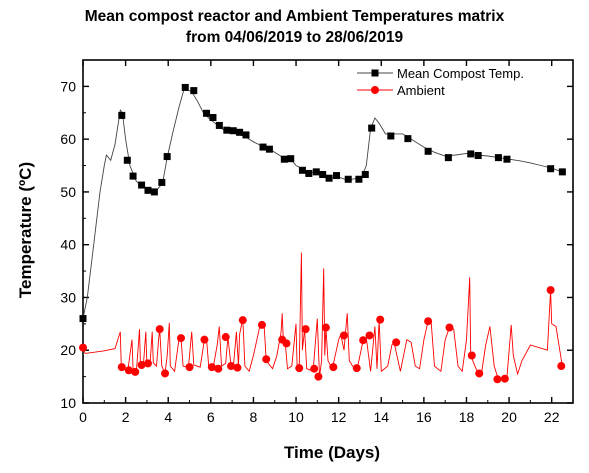 The image size is (589, 473). Describe the element at coordinates (68, 192) in the screenshot. I see `y-tick-label: 50` at that location.